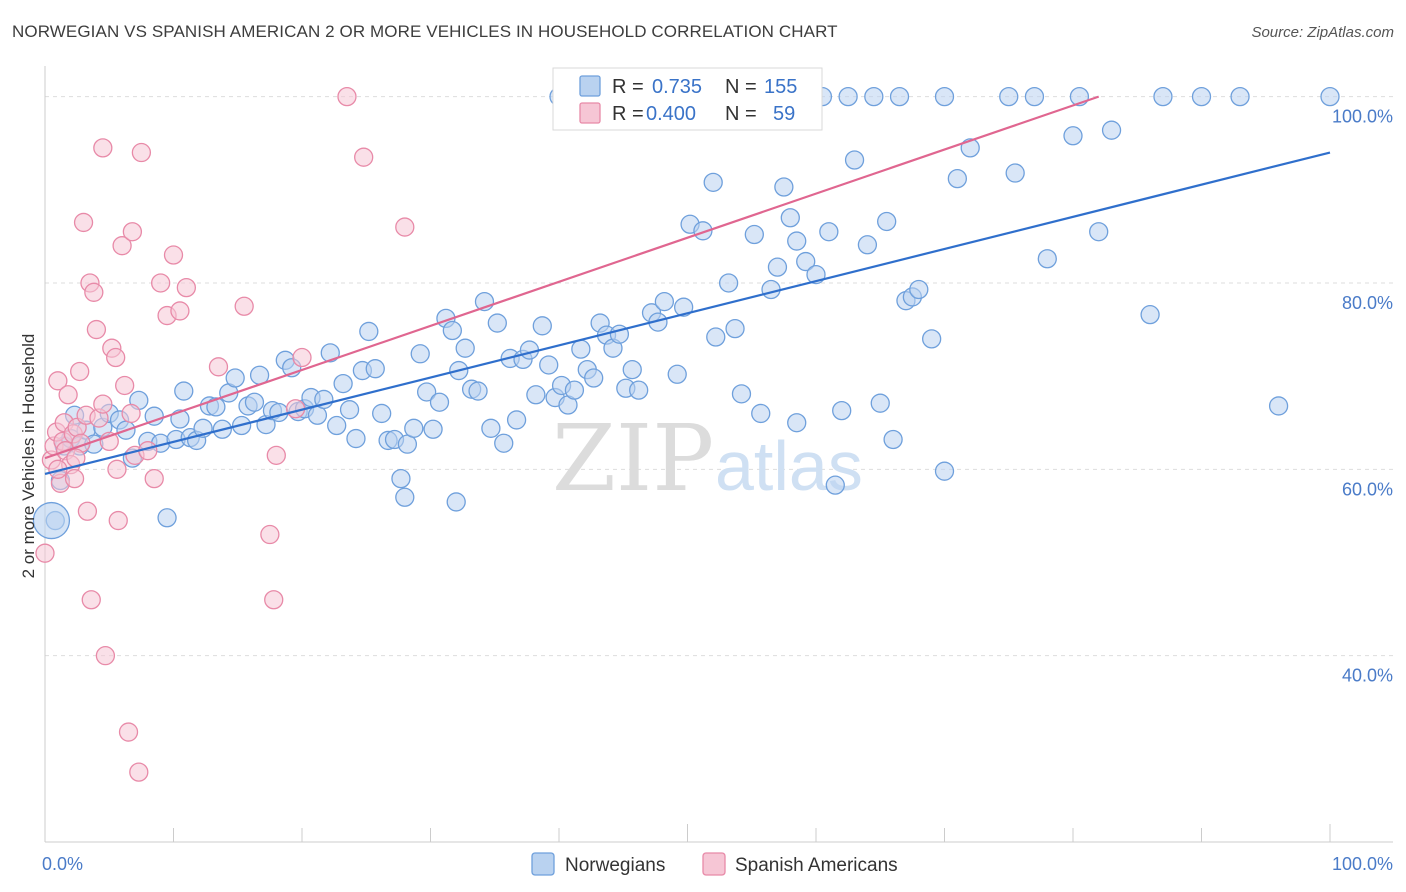 Image resolution: width=1406 pixels, height=892 pixels. I want to click on source-label: Source: ZipAtlas.com, so click(1322, 32).